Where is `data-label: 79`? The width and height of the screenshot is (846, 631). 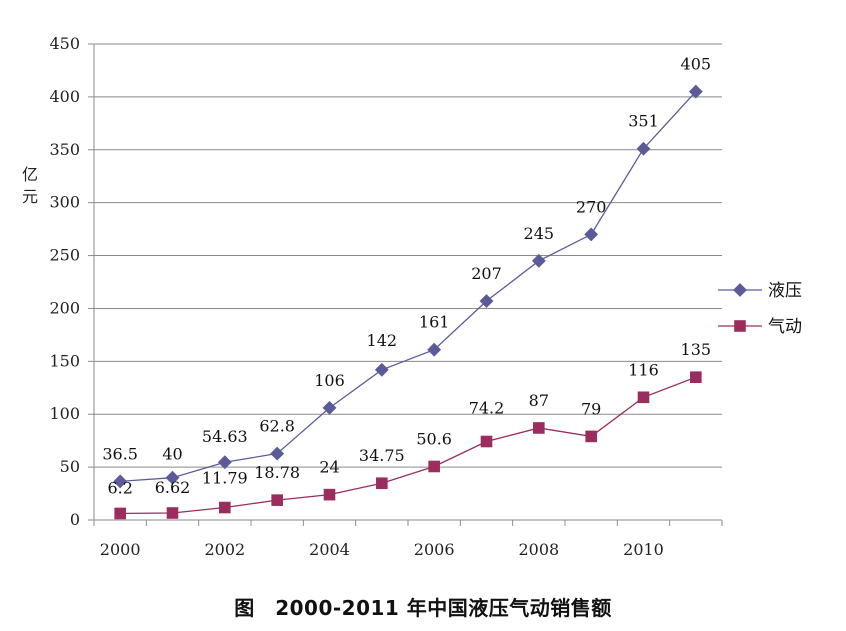 data-label: 79 is located at coordinates (591, 408).